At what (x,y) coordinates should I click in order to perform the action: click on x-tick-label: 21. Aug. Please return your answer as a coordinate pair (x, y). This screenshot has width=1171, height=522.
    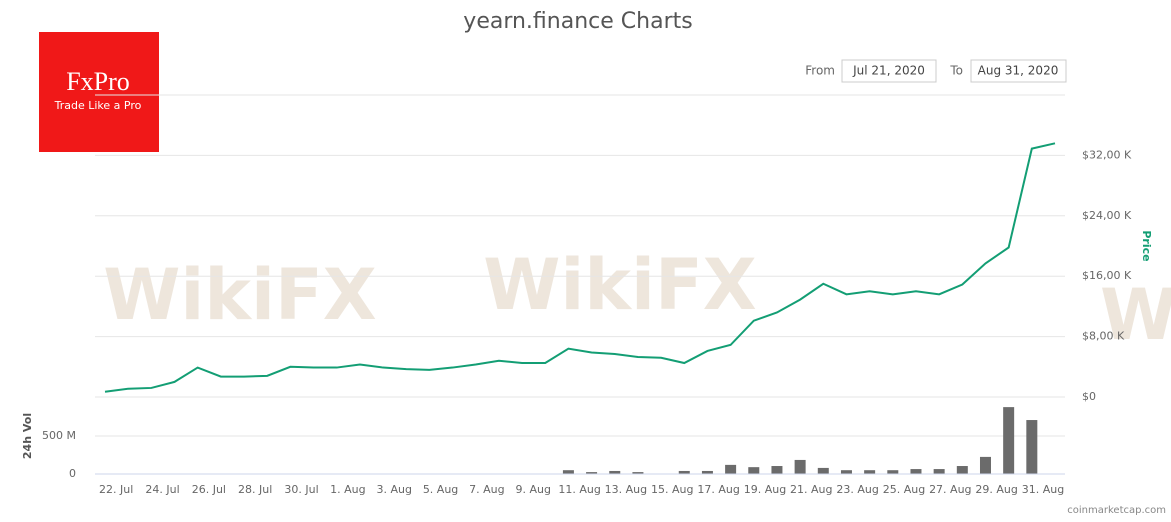
    Looking at the image, I should click on (811, 489).